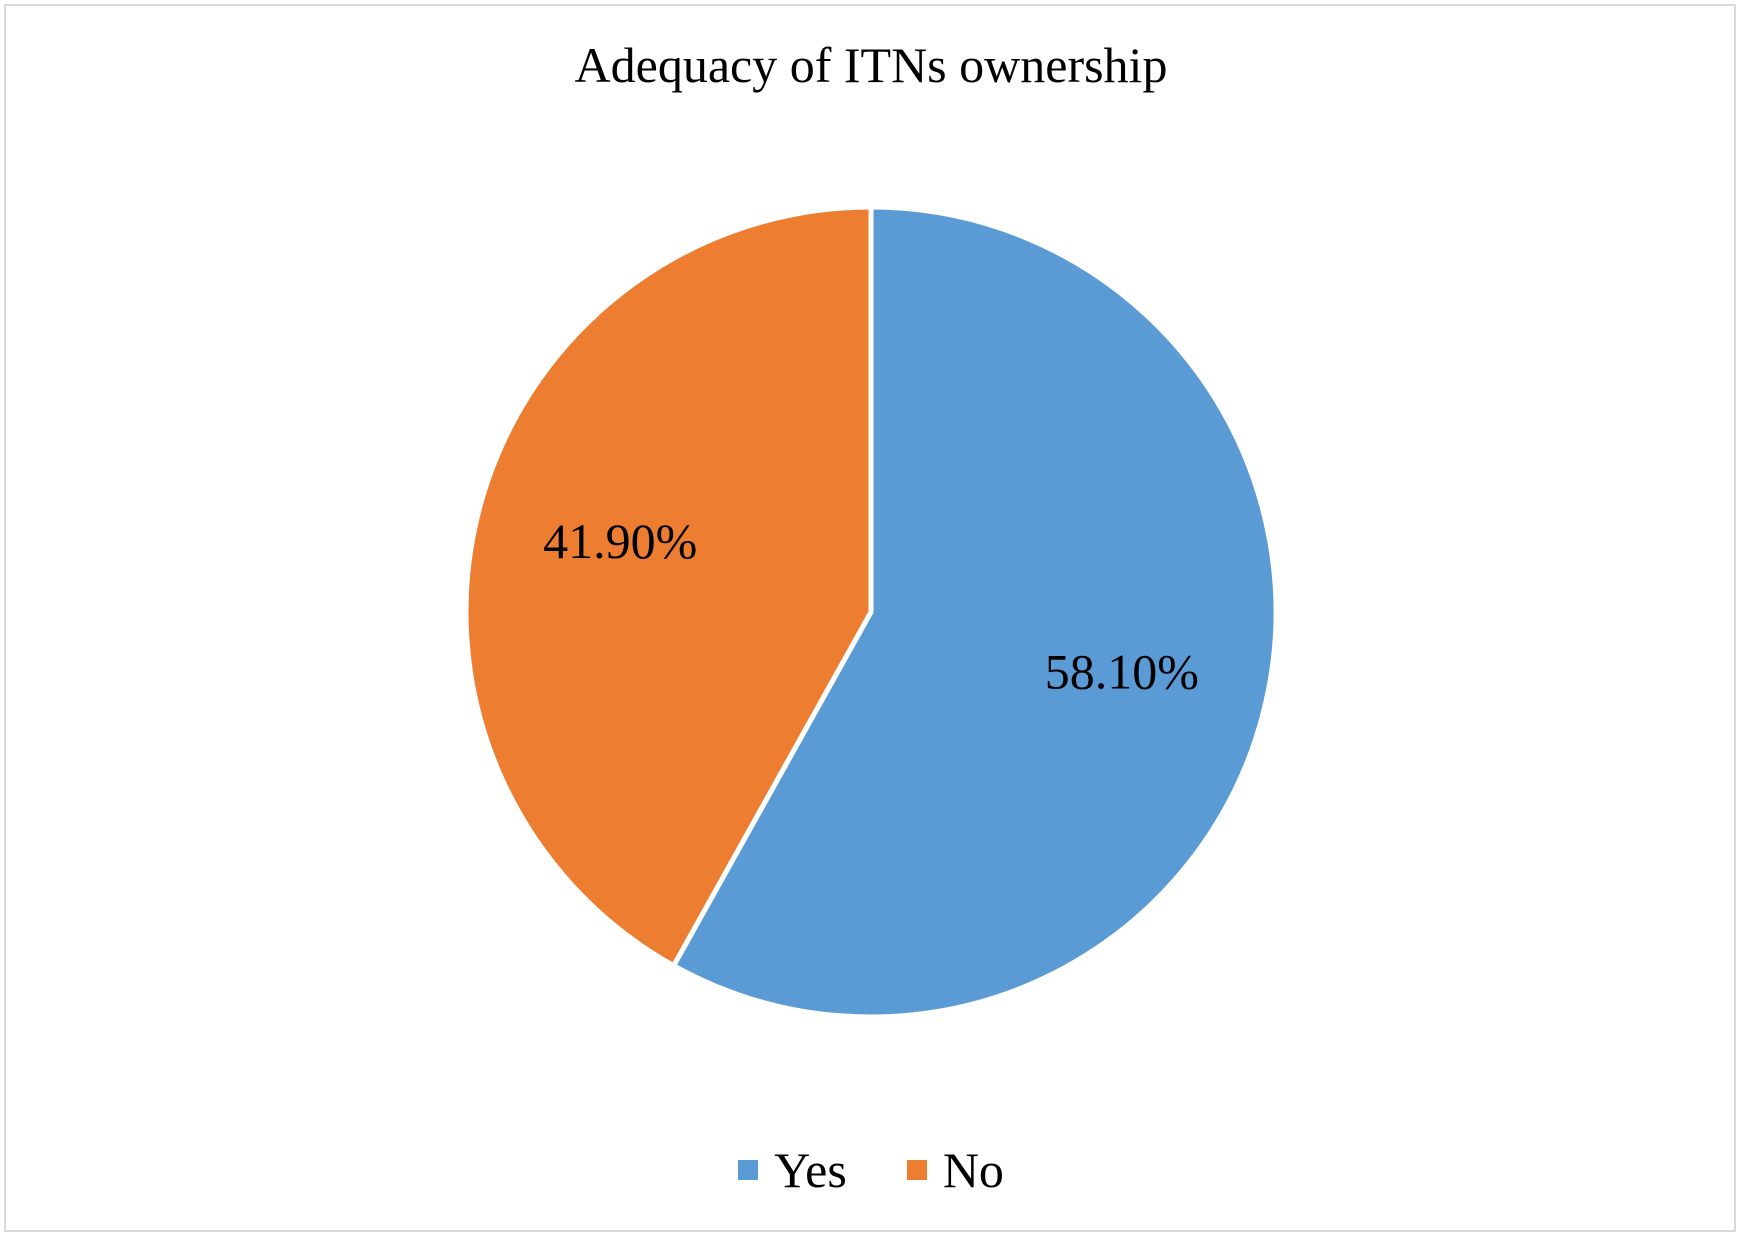 The image size is (1742, 1238). I want to click on legend-swatch-yes, so click(748, 1170).